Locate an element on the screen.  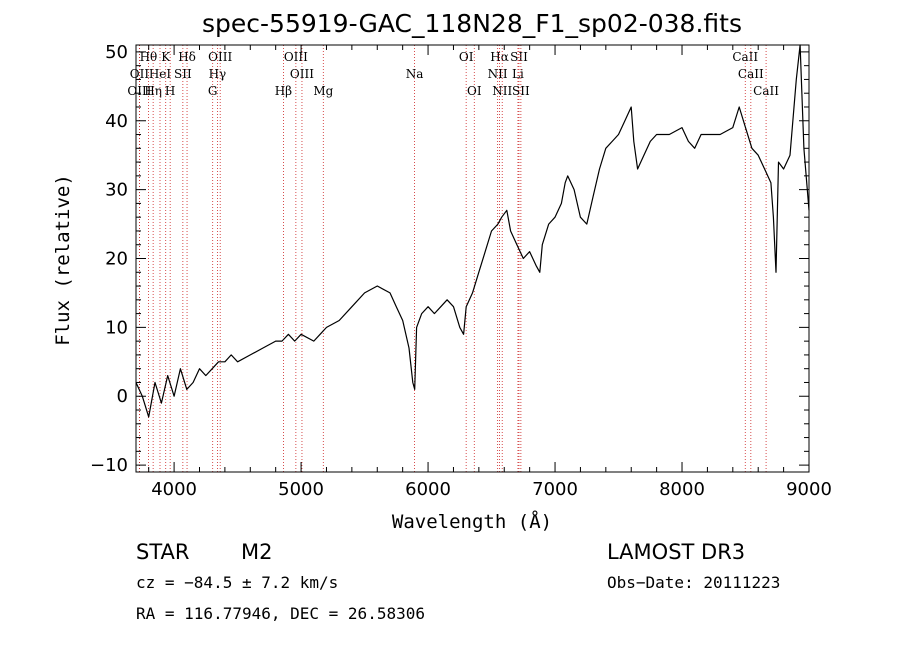
x-tick-label: 5000 is located at coordinates (301, 489).